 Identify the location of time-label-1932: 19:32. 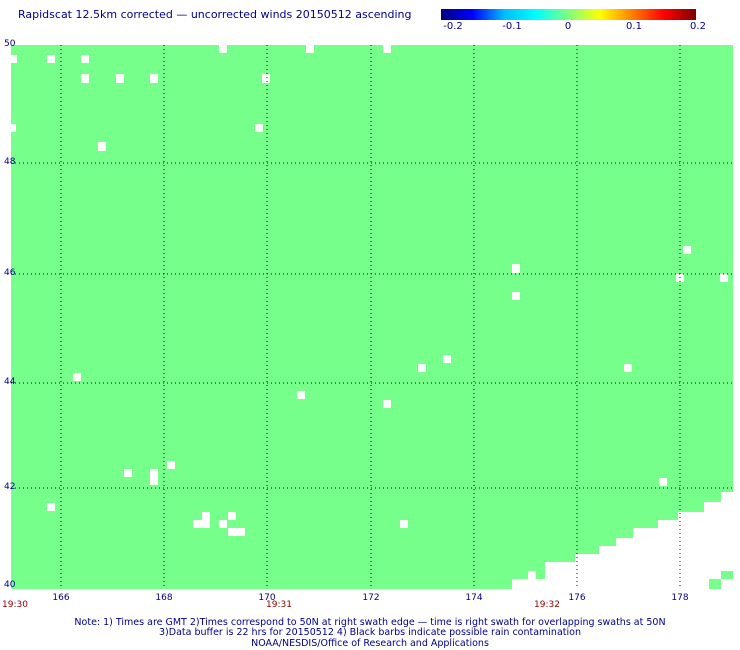
(547, 605).